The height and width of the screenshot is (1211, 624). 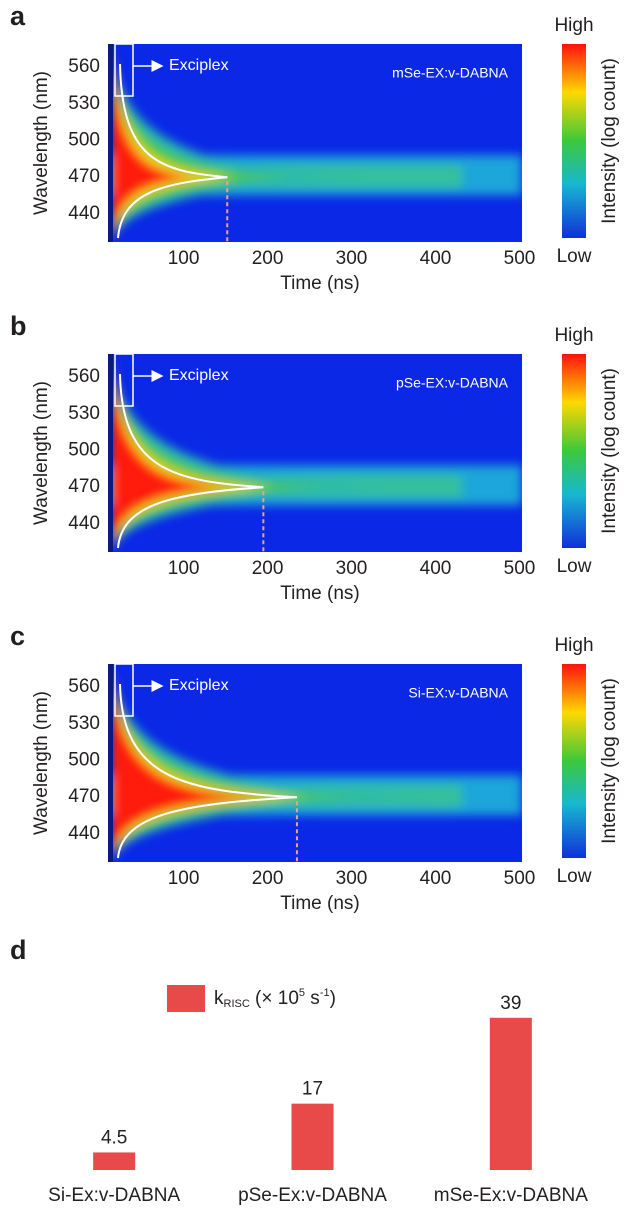 What do you see at coordinates (312, 1195) in the screenshot?
I see `x-tick-label: pSe-Ex:v-DABNA` at bounding box center [312, 1195].